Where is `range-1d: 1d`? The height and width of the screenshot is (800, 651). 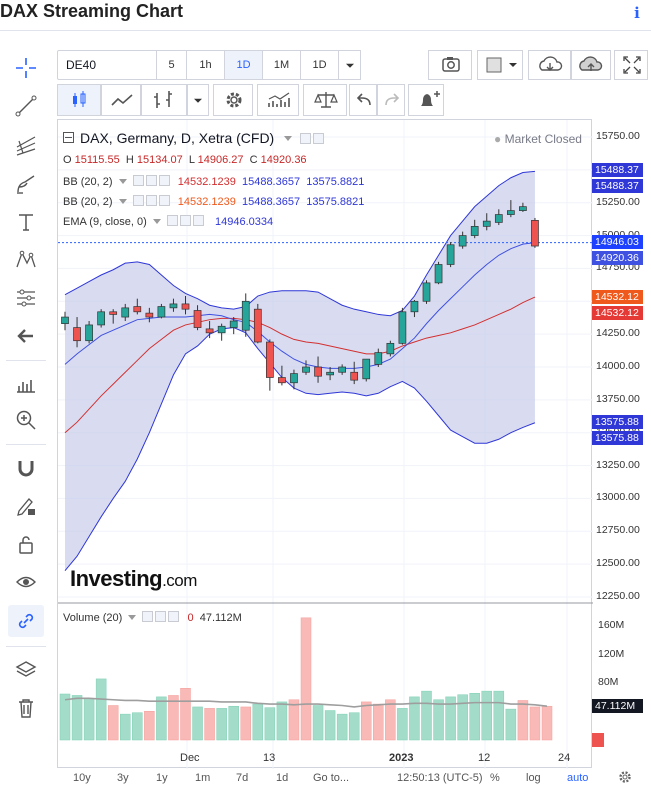 range-1d: 1d is located at coordinates (282, 778).